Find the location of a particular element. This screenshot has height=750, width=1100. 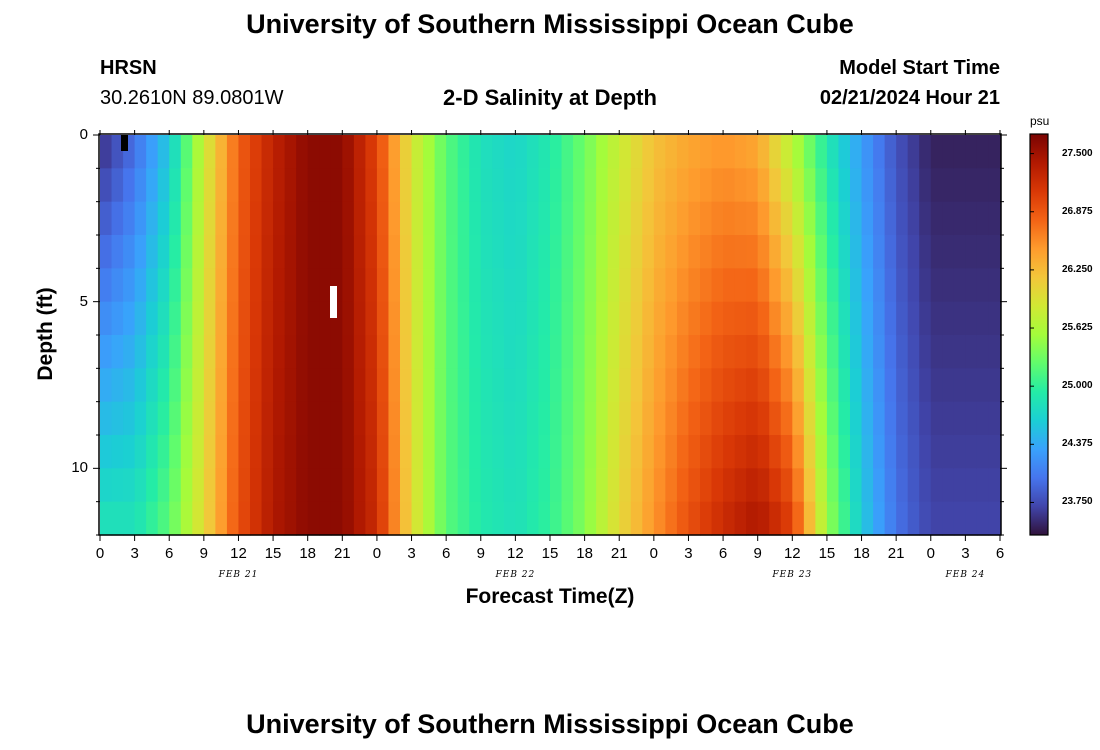

x-tick-label: 18 is located at coordinates (861, 553).